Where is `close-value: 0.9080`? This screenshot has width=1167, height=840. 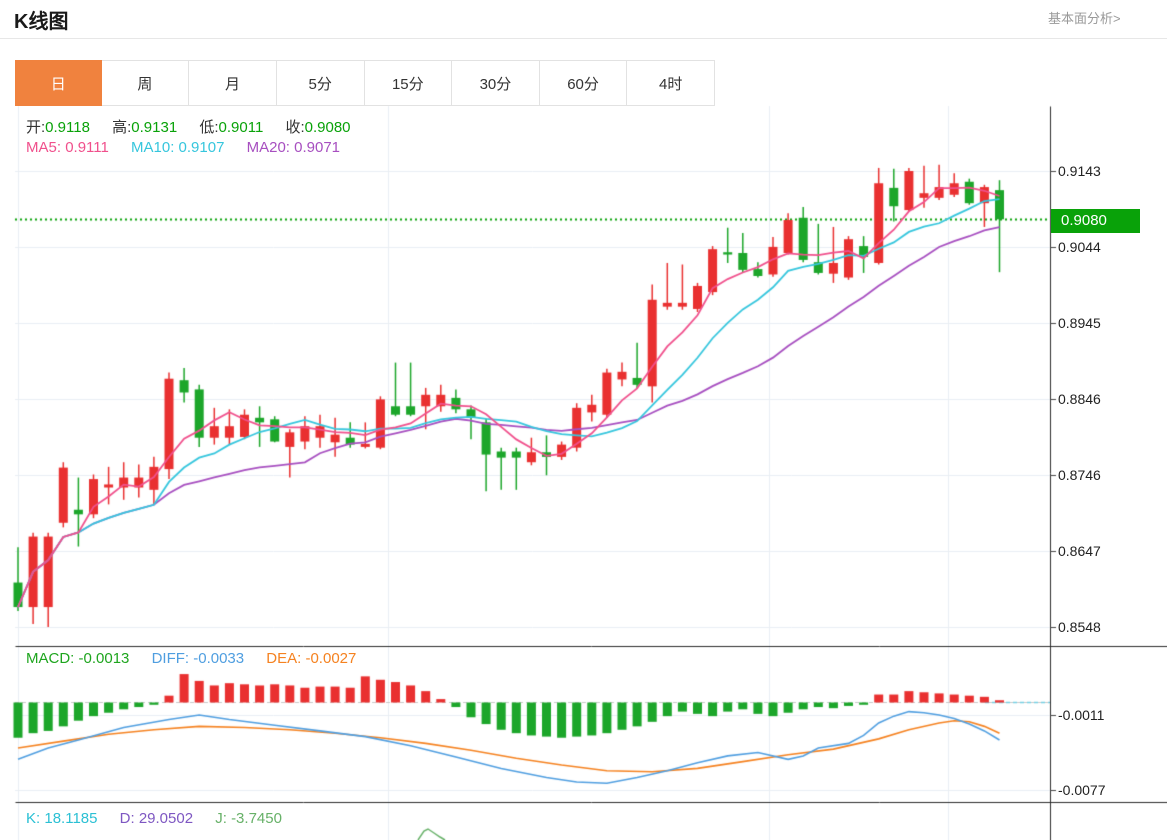
close-value: 0.9080 is located at coordinates (327, 127).